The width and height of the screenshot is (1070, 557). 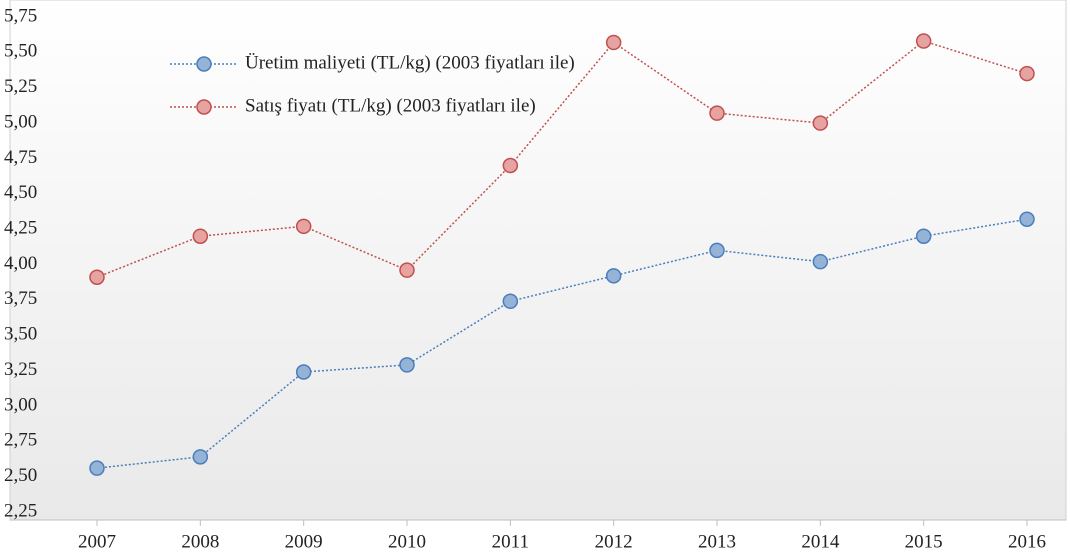 What do you see at coordinates (407, 541) in the screenshot?
I see `x-tick-label: 2010` at bounding box center [407, 541].